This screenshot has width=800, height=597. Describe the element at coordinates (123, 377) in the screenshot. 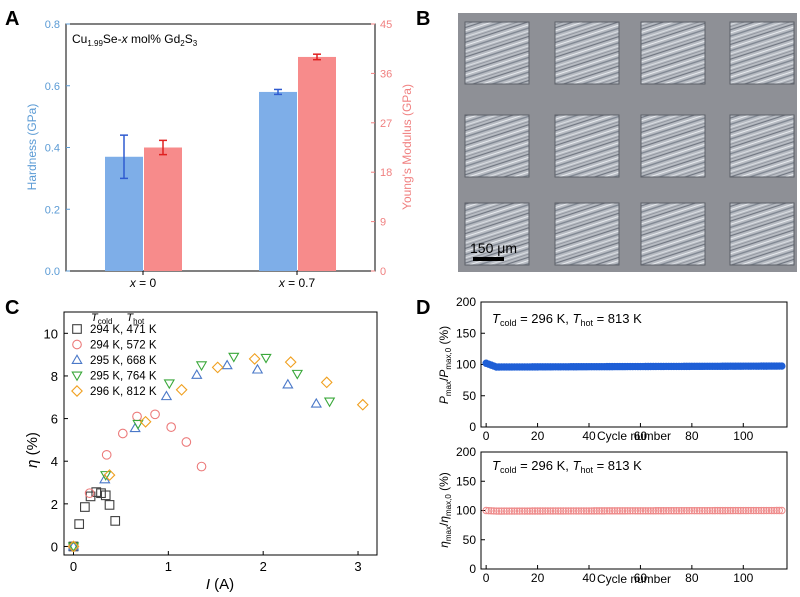

I see `legend-label: 295 K, 764 K` at that location.